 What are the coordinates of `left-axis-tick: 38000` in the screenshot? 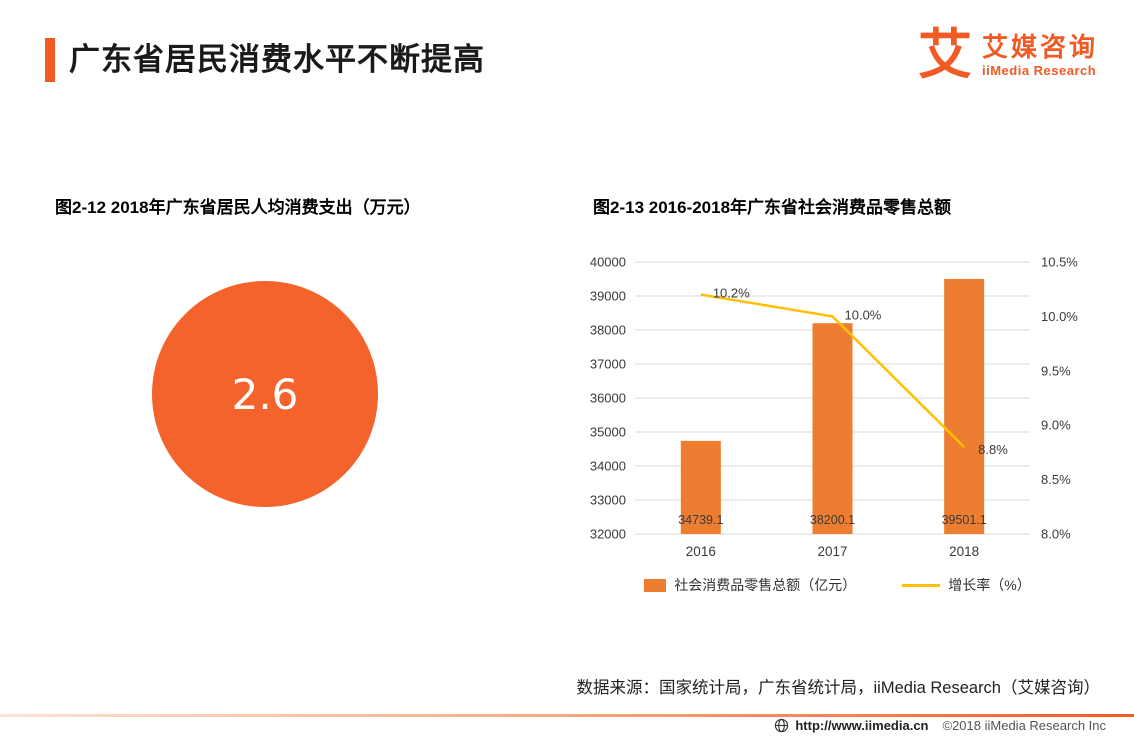 It's located at (608, 330).